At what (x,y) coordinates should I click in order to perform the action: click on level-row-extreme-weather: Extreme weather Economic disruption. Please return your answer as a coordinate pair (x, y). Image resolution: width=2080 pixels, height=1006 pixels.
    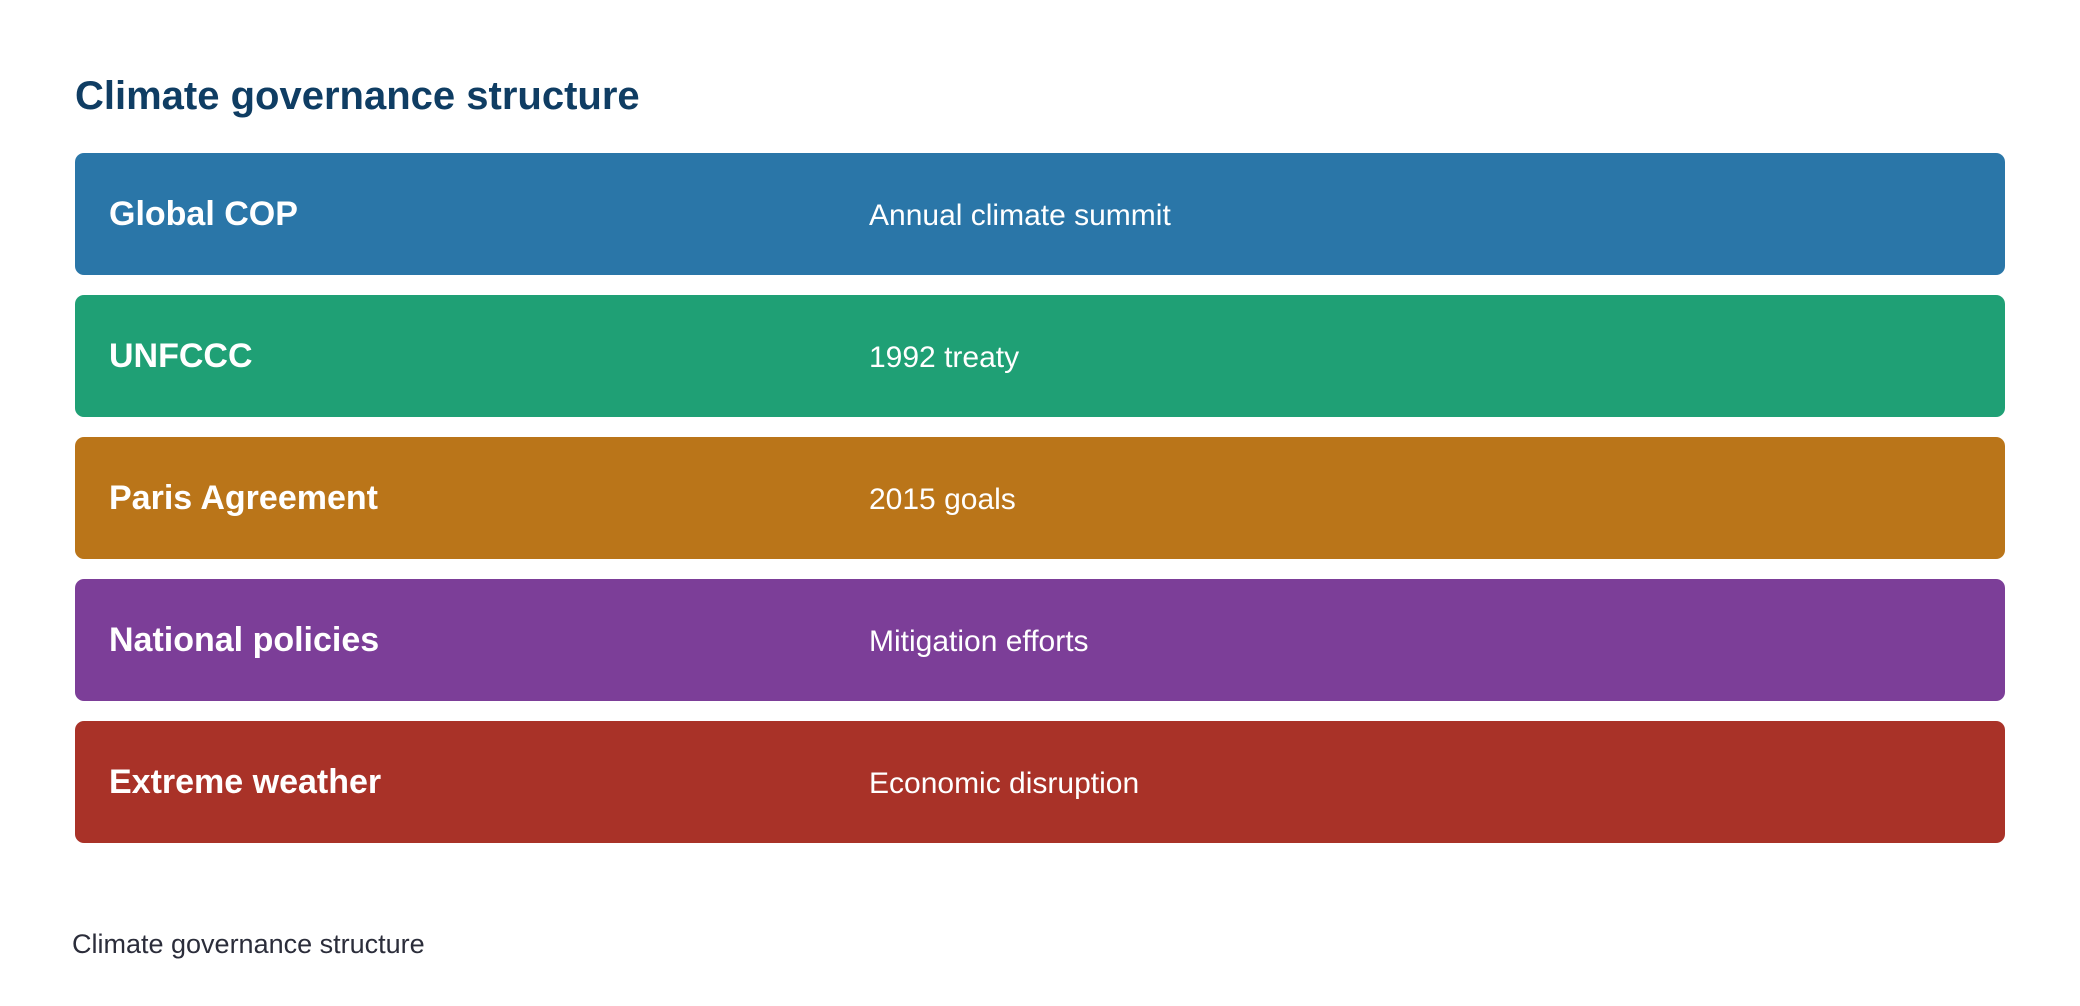
    Looking at the image, I should click on (1040, 782).